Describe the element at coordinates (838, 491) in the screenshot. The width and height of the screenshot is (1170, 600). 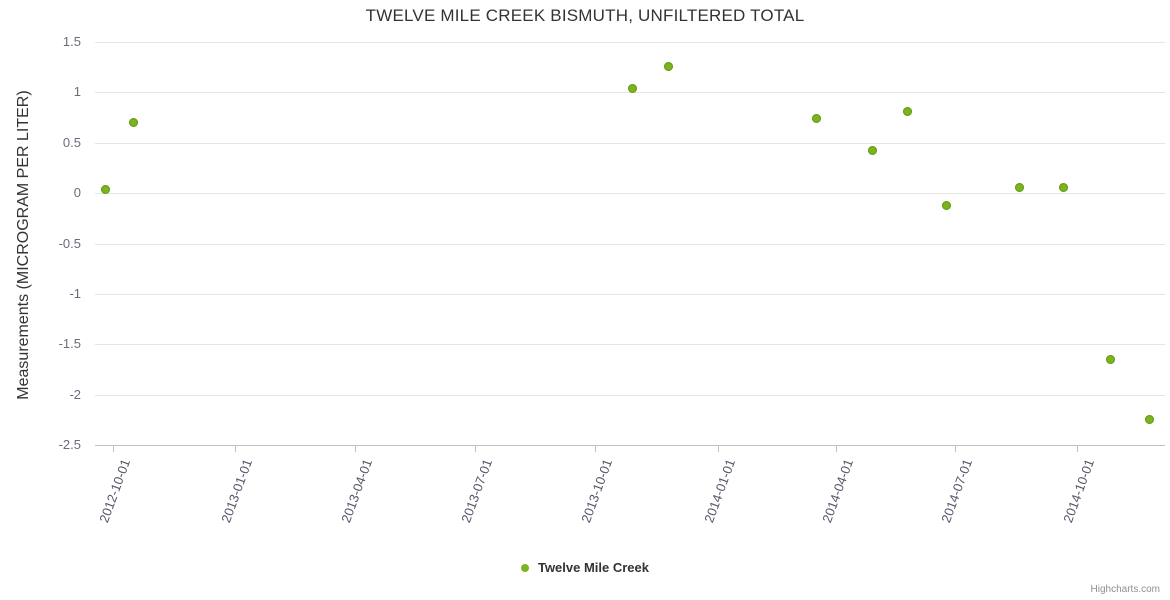
I see `x-axis-tick-label: 2014-04-01` at that location.